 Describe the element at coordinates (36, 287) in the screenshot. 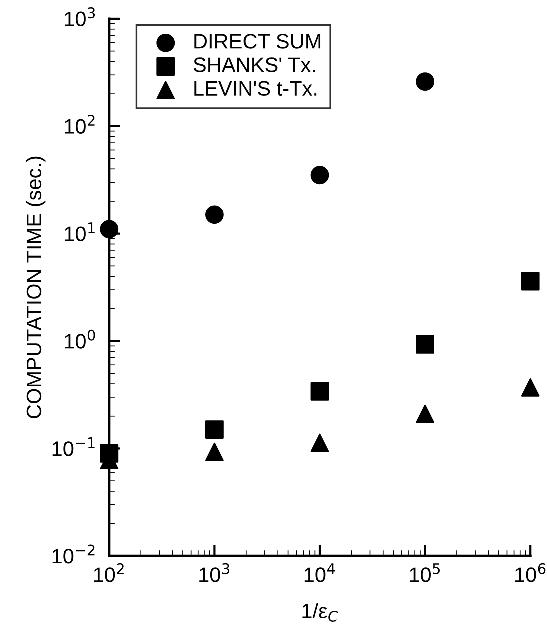

I see `y-axis-title: COMPUTATION TIME (sec.)` at that location.